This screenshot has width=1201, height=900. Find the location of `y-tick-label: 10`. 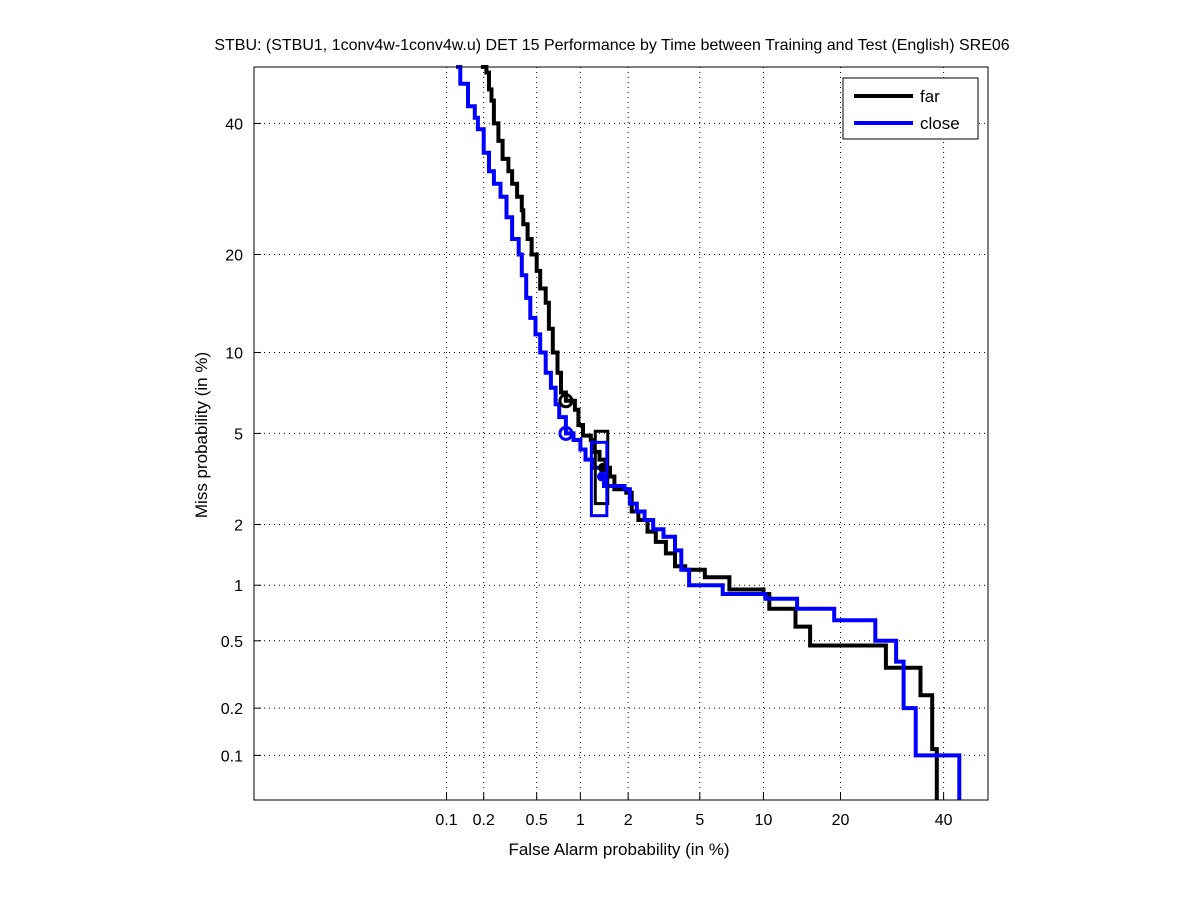

y-tick-label: 10 is located at coordinates (234, 353).